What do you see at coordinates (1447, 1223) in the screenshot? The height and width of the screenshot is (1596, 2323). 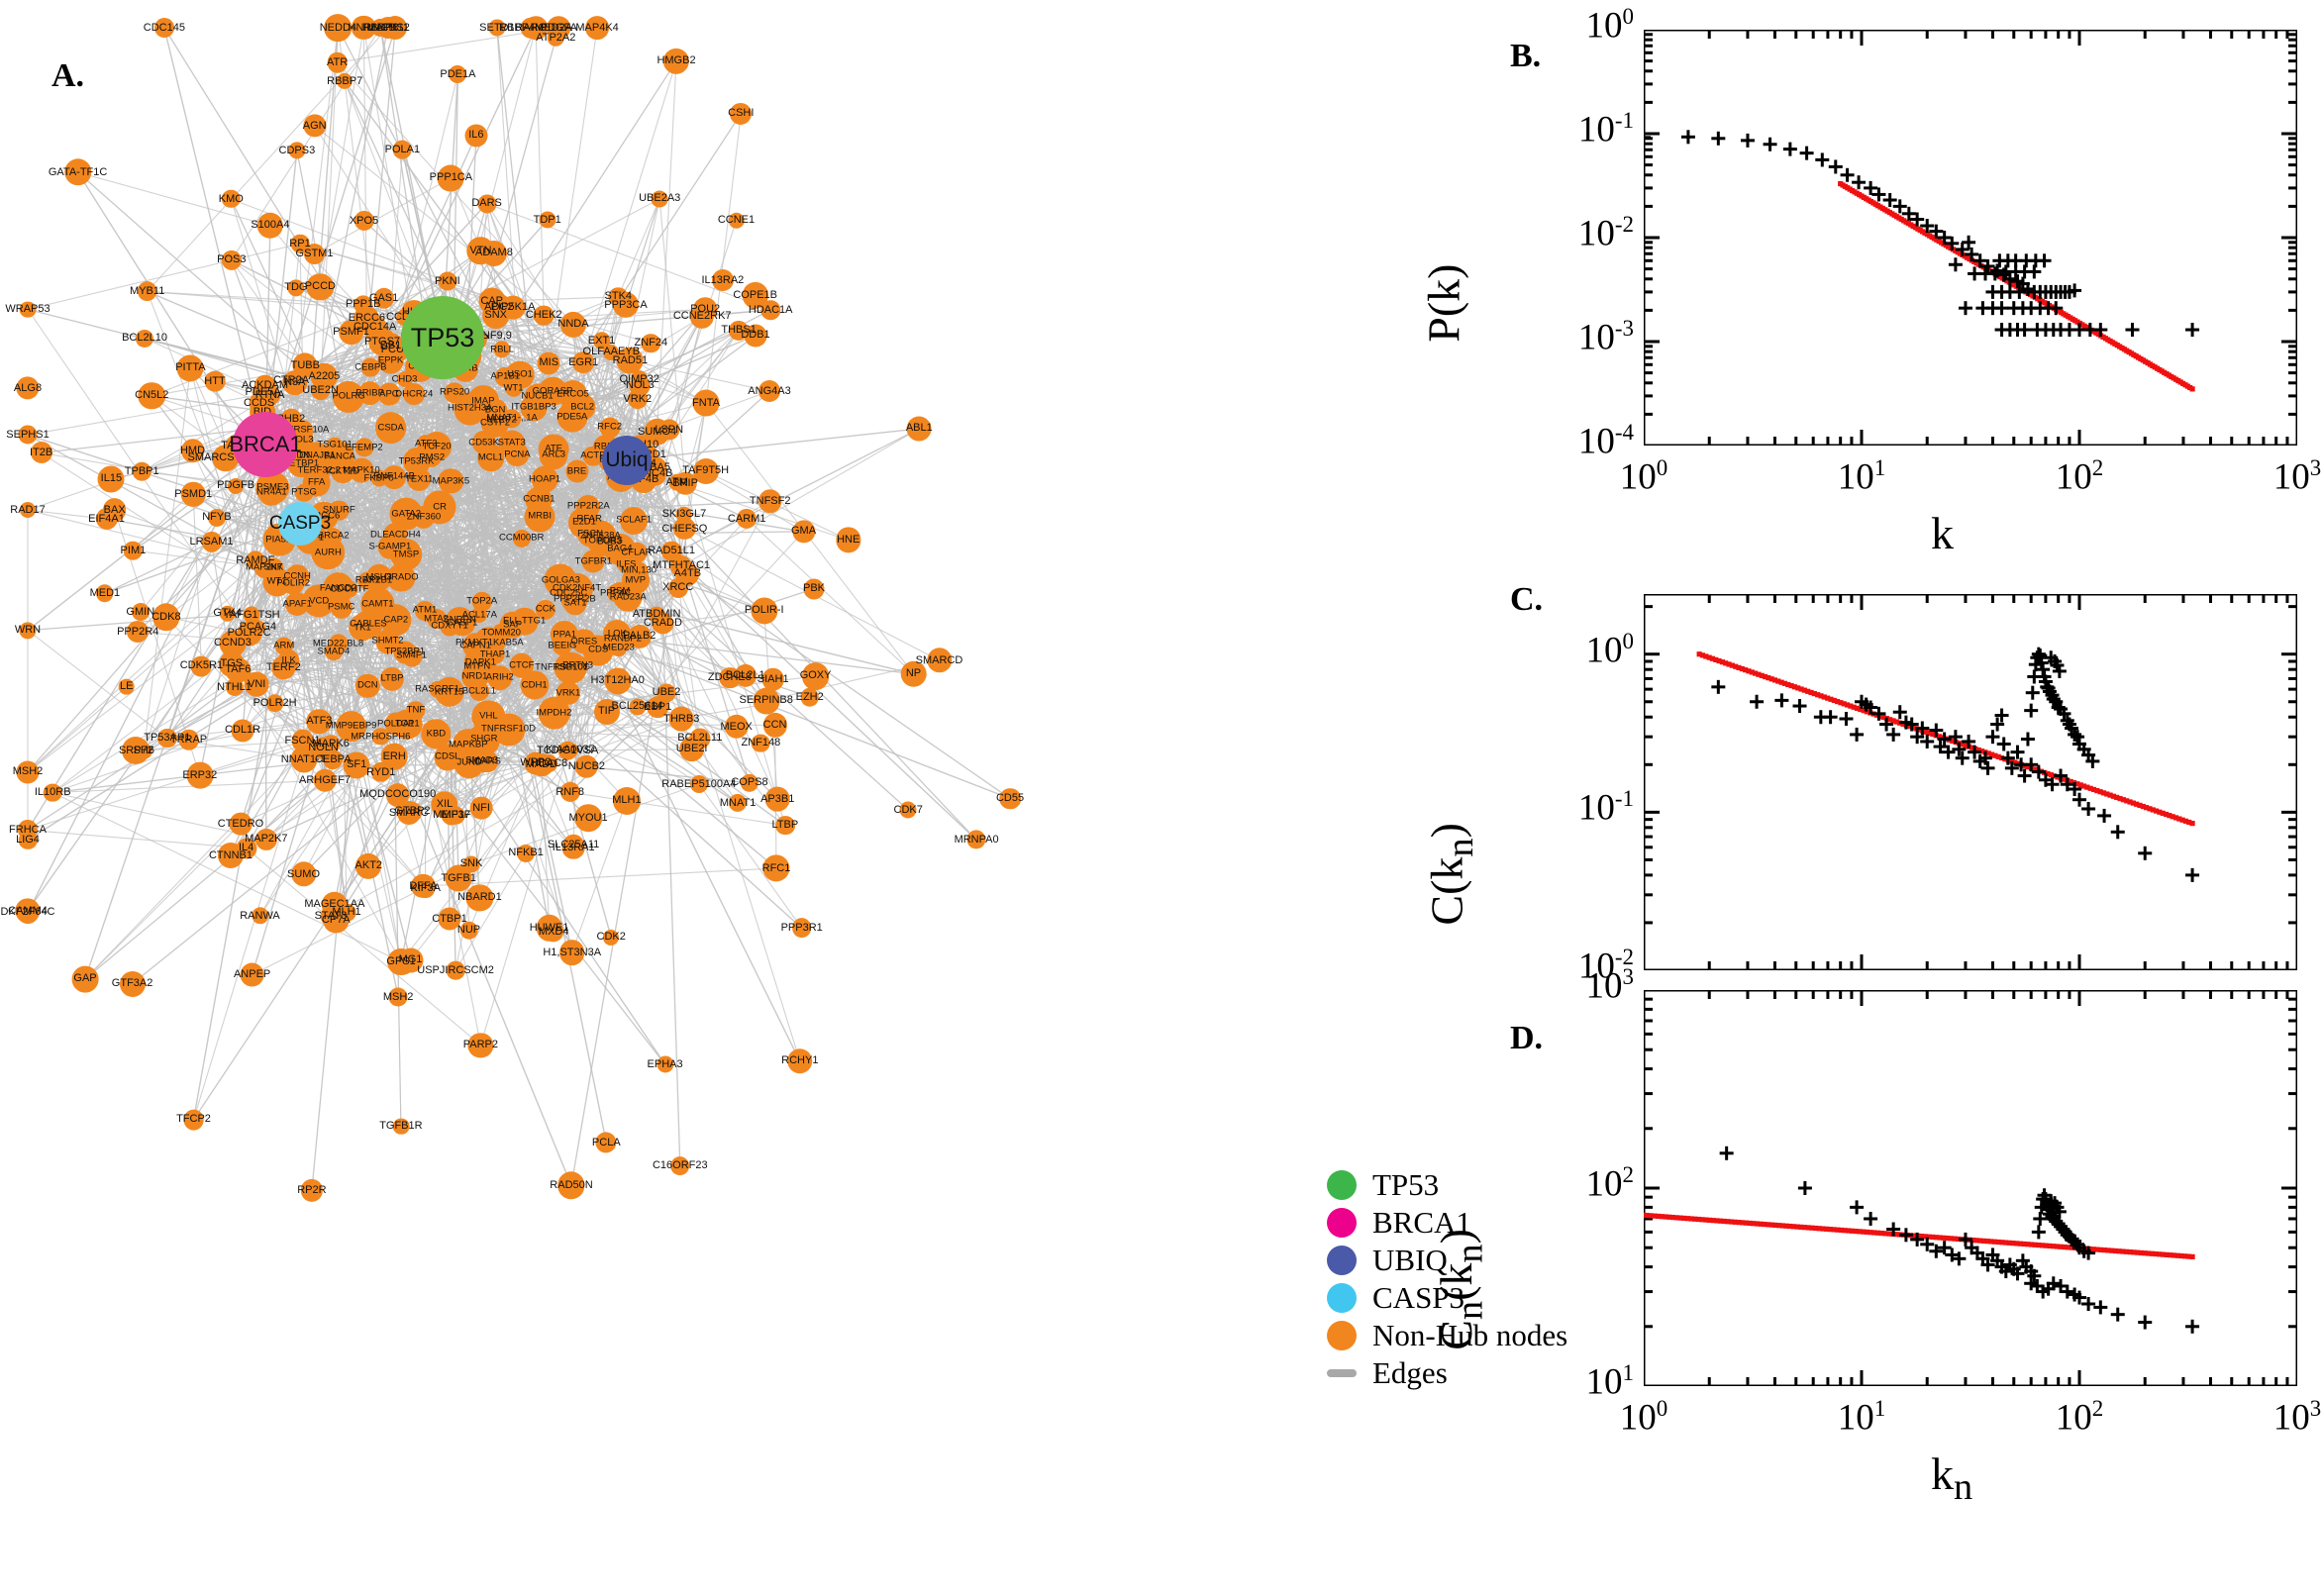 I see `legend-item: BRCA1` at bounding box center [1447, 1223].